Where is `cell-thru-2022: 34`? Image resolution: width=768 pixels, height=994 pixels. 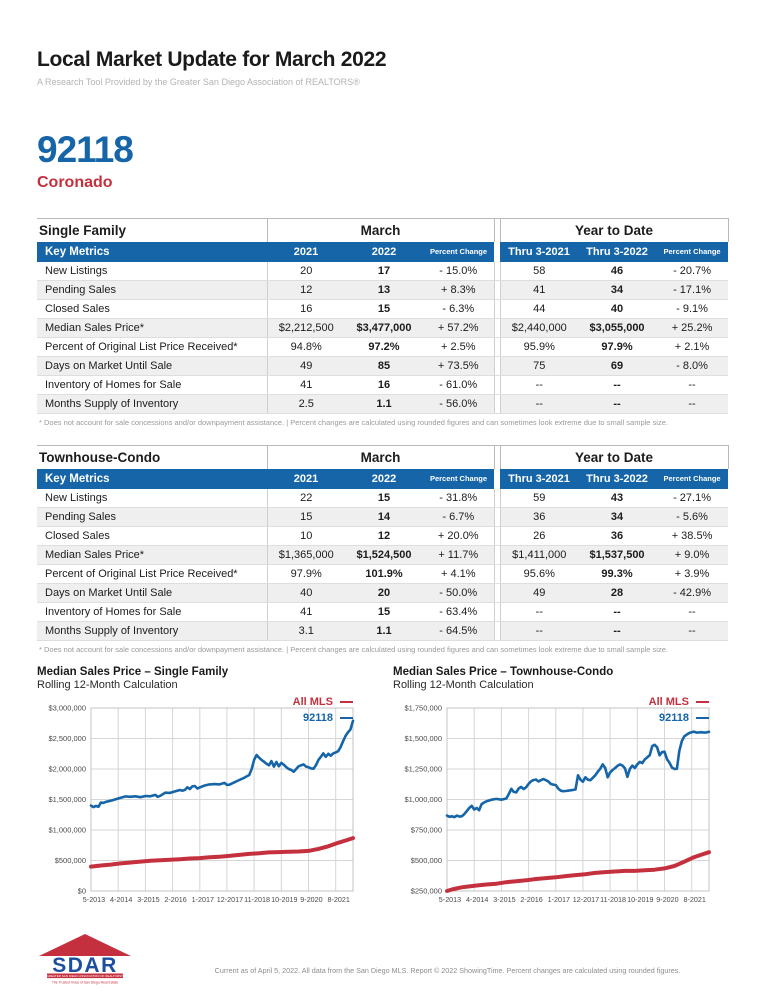 cell-thru-2022: 34 is located at coordinates (617, 290).